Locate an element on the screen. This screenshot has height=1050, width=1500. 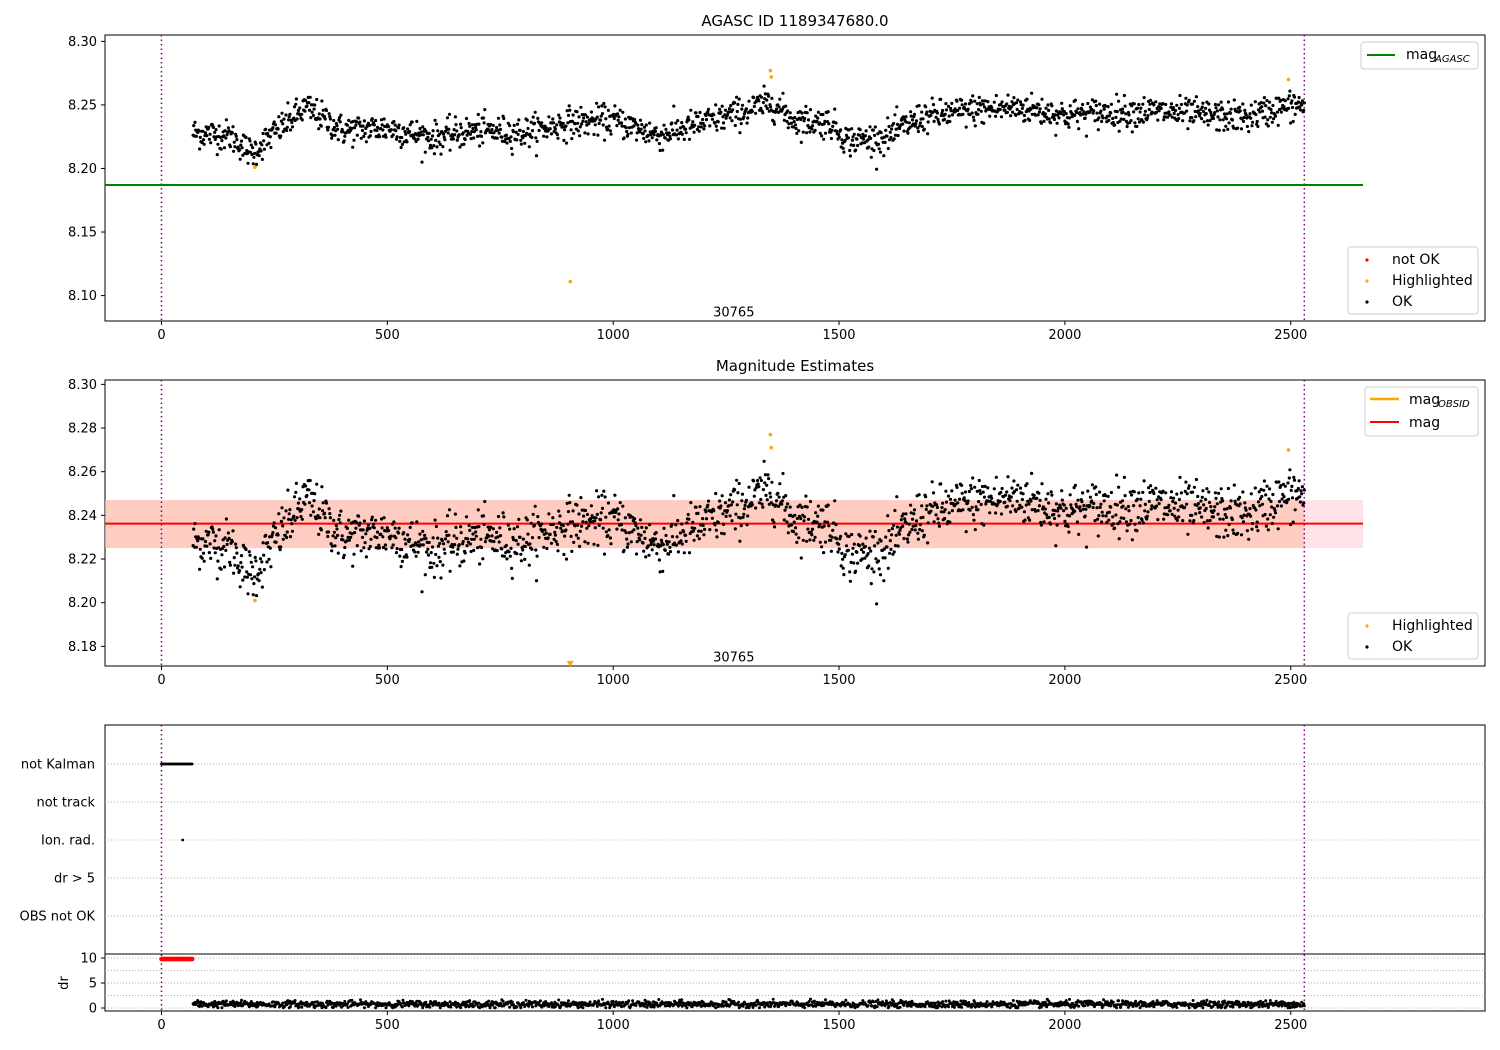
flag-point is located at coordinates (192, 764).